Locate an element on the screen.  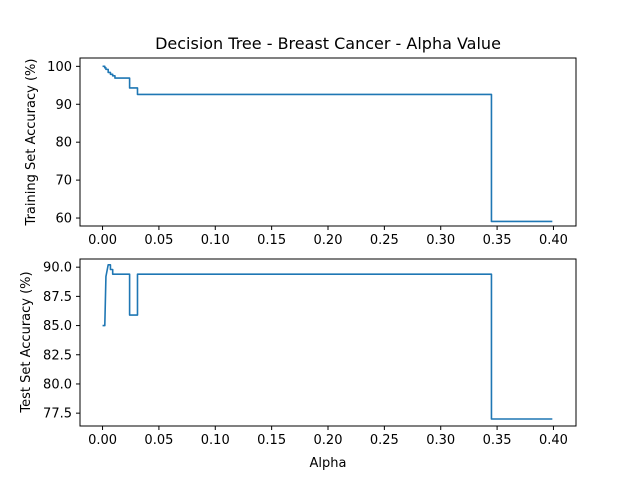
bottom-y-ticks: 77.5 80.0 82.5 85.0 87.5 90.0 is located at coordinates (61, 341).